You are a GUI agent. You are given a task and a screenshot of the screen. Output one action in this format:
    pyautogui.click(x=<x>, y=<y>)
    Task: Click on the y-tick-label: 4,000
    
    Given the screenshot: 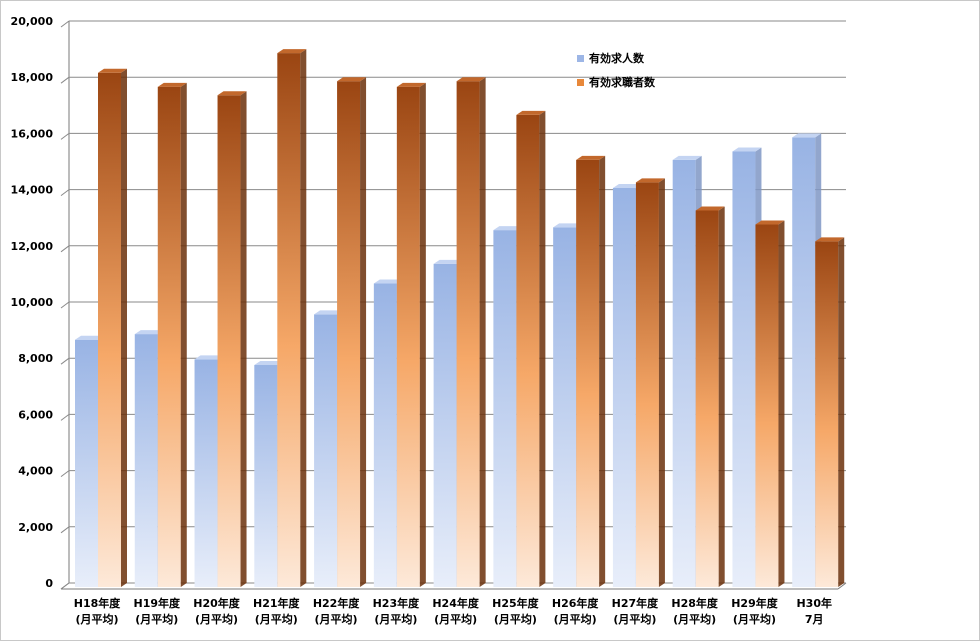 What is the action you would take?
    pyautogui.click(x=35, y=471)
    